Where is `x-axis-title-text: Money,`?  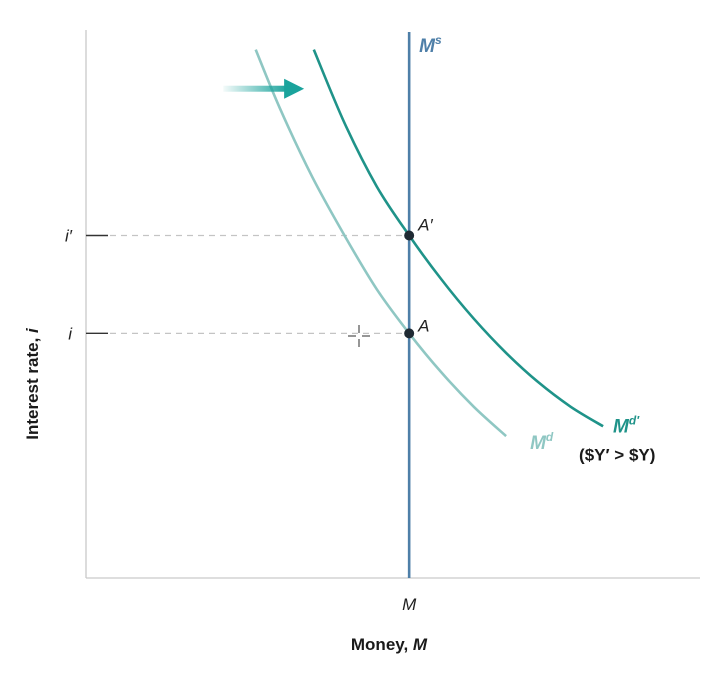
x-axis-title-text: Money, is located at coordinates (382, 644).